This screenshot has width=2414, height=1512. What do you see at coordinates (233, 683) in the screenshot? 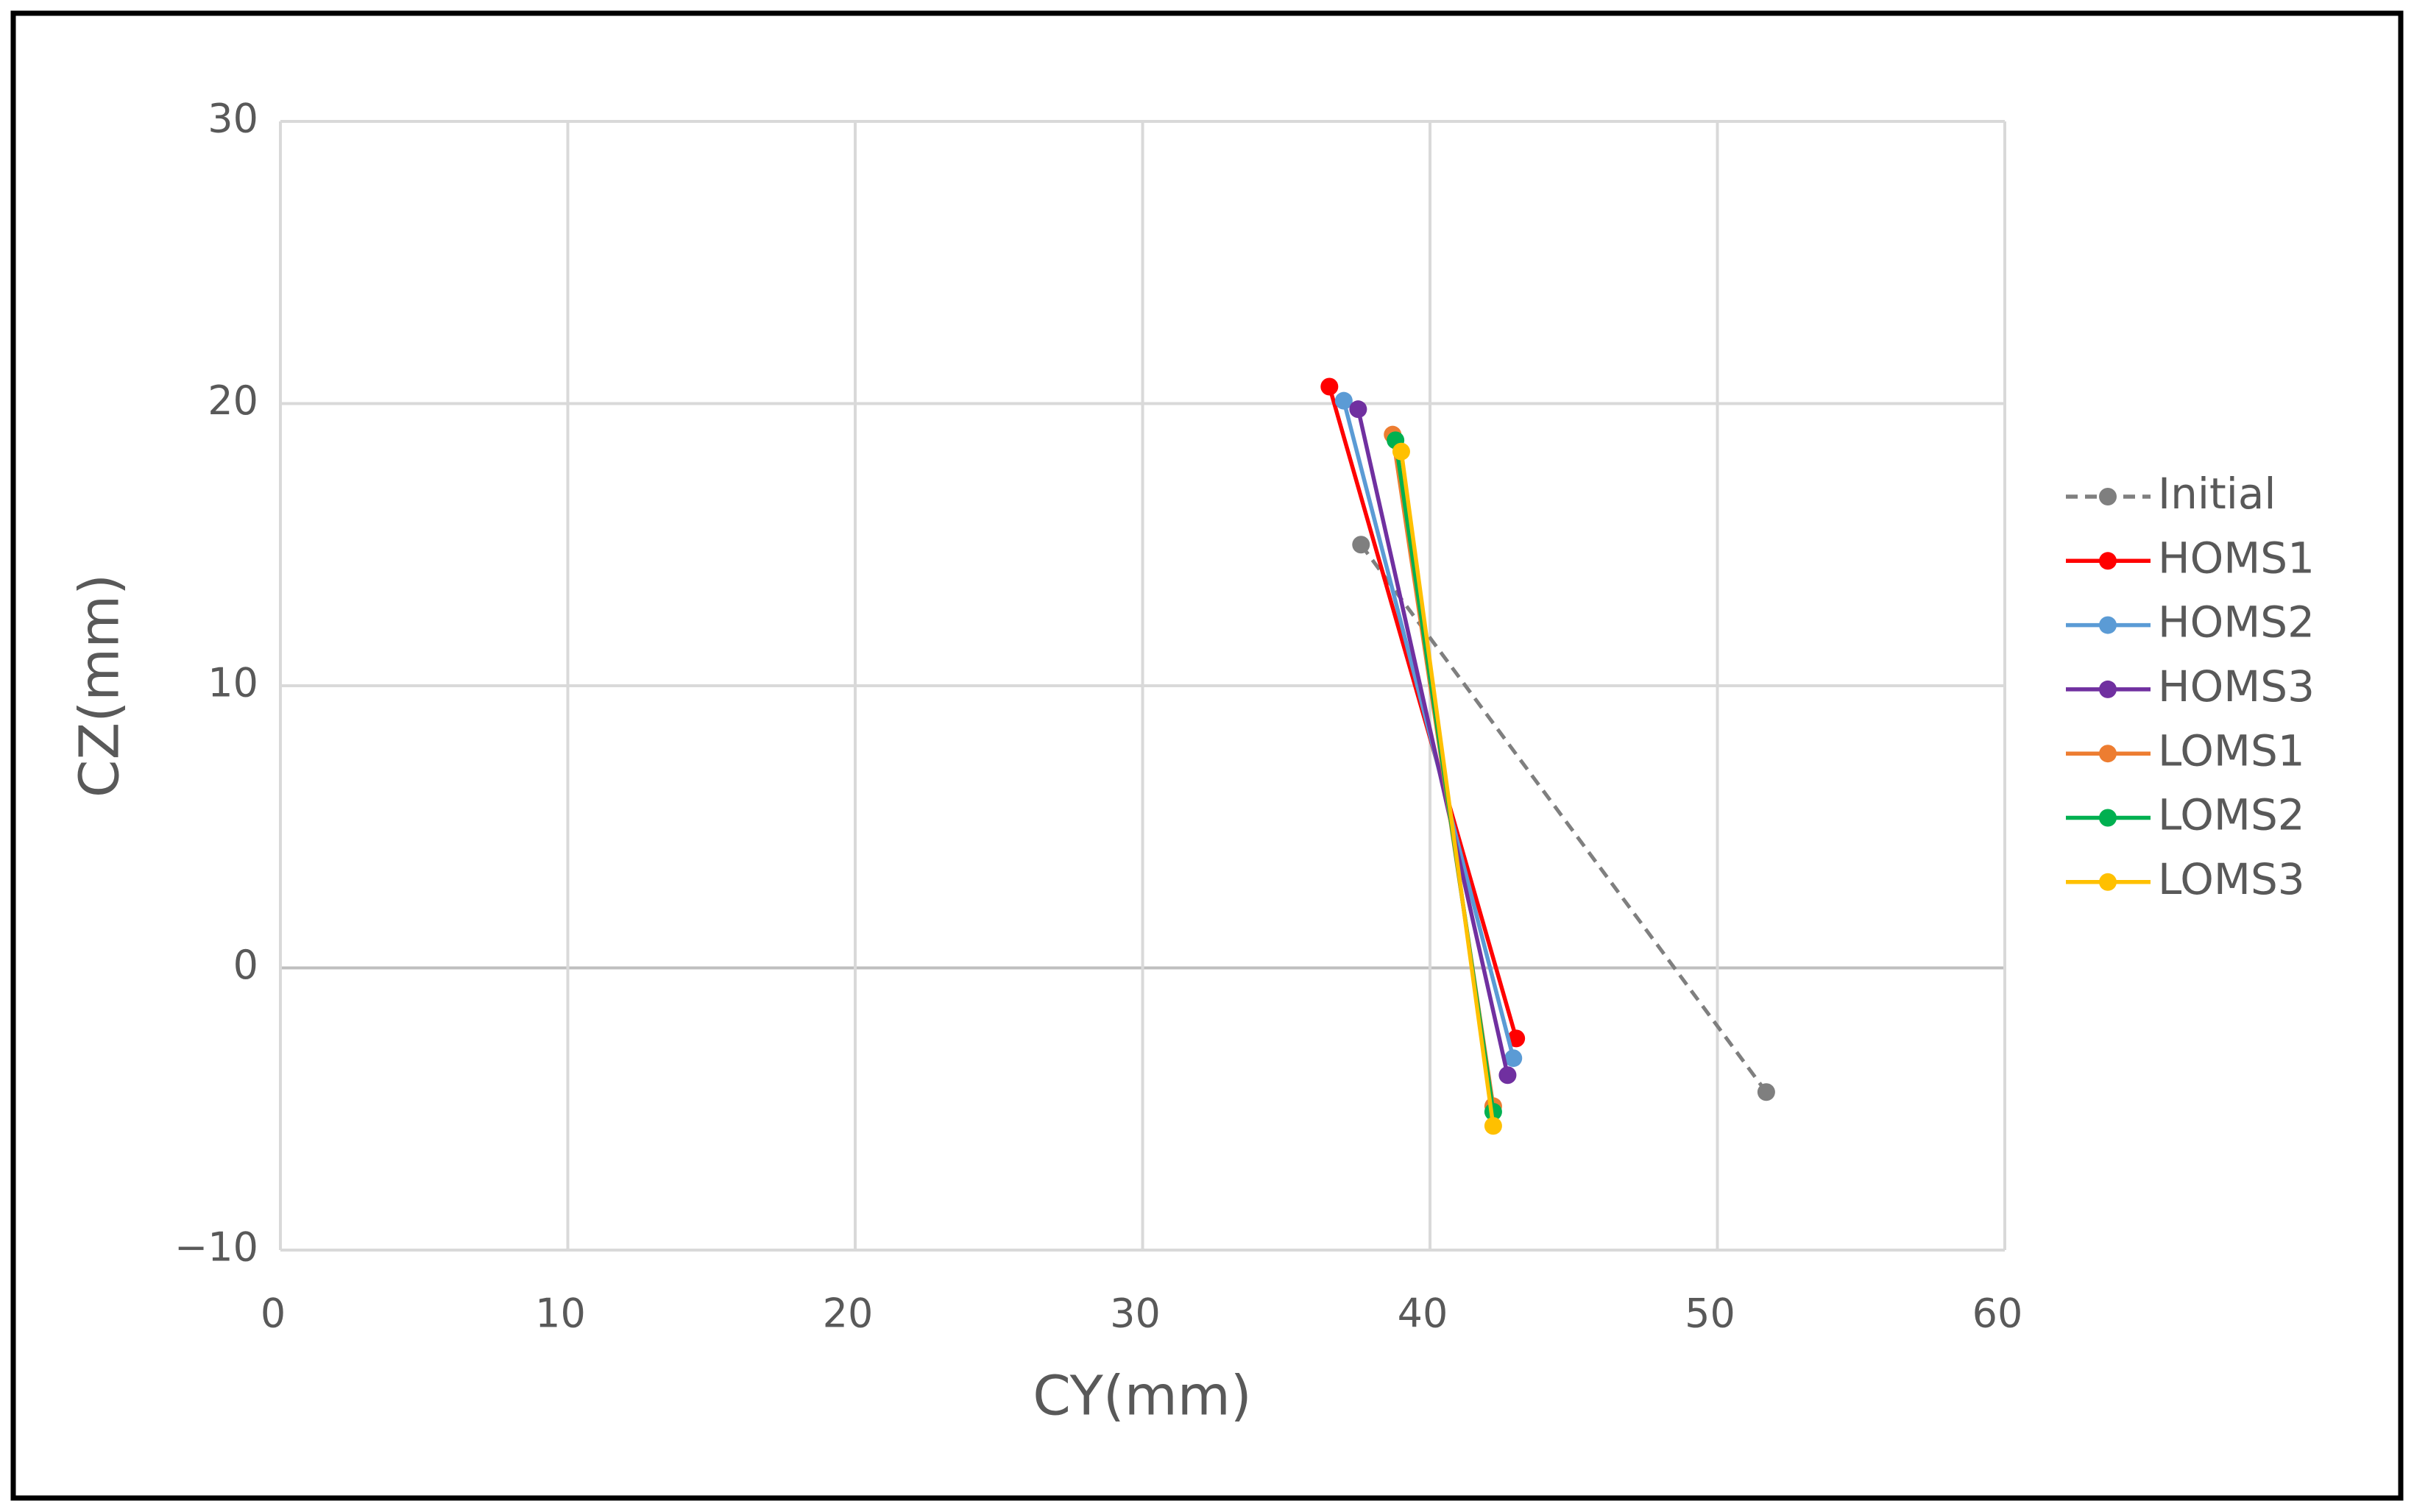
I see `y-tick-label: 10` at bounding box center [233, 683].